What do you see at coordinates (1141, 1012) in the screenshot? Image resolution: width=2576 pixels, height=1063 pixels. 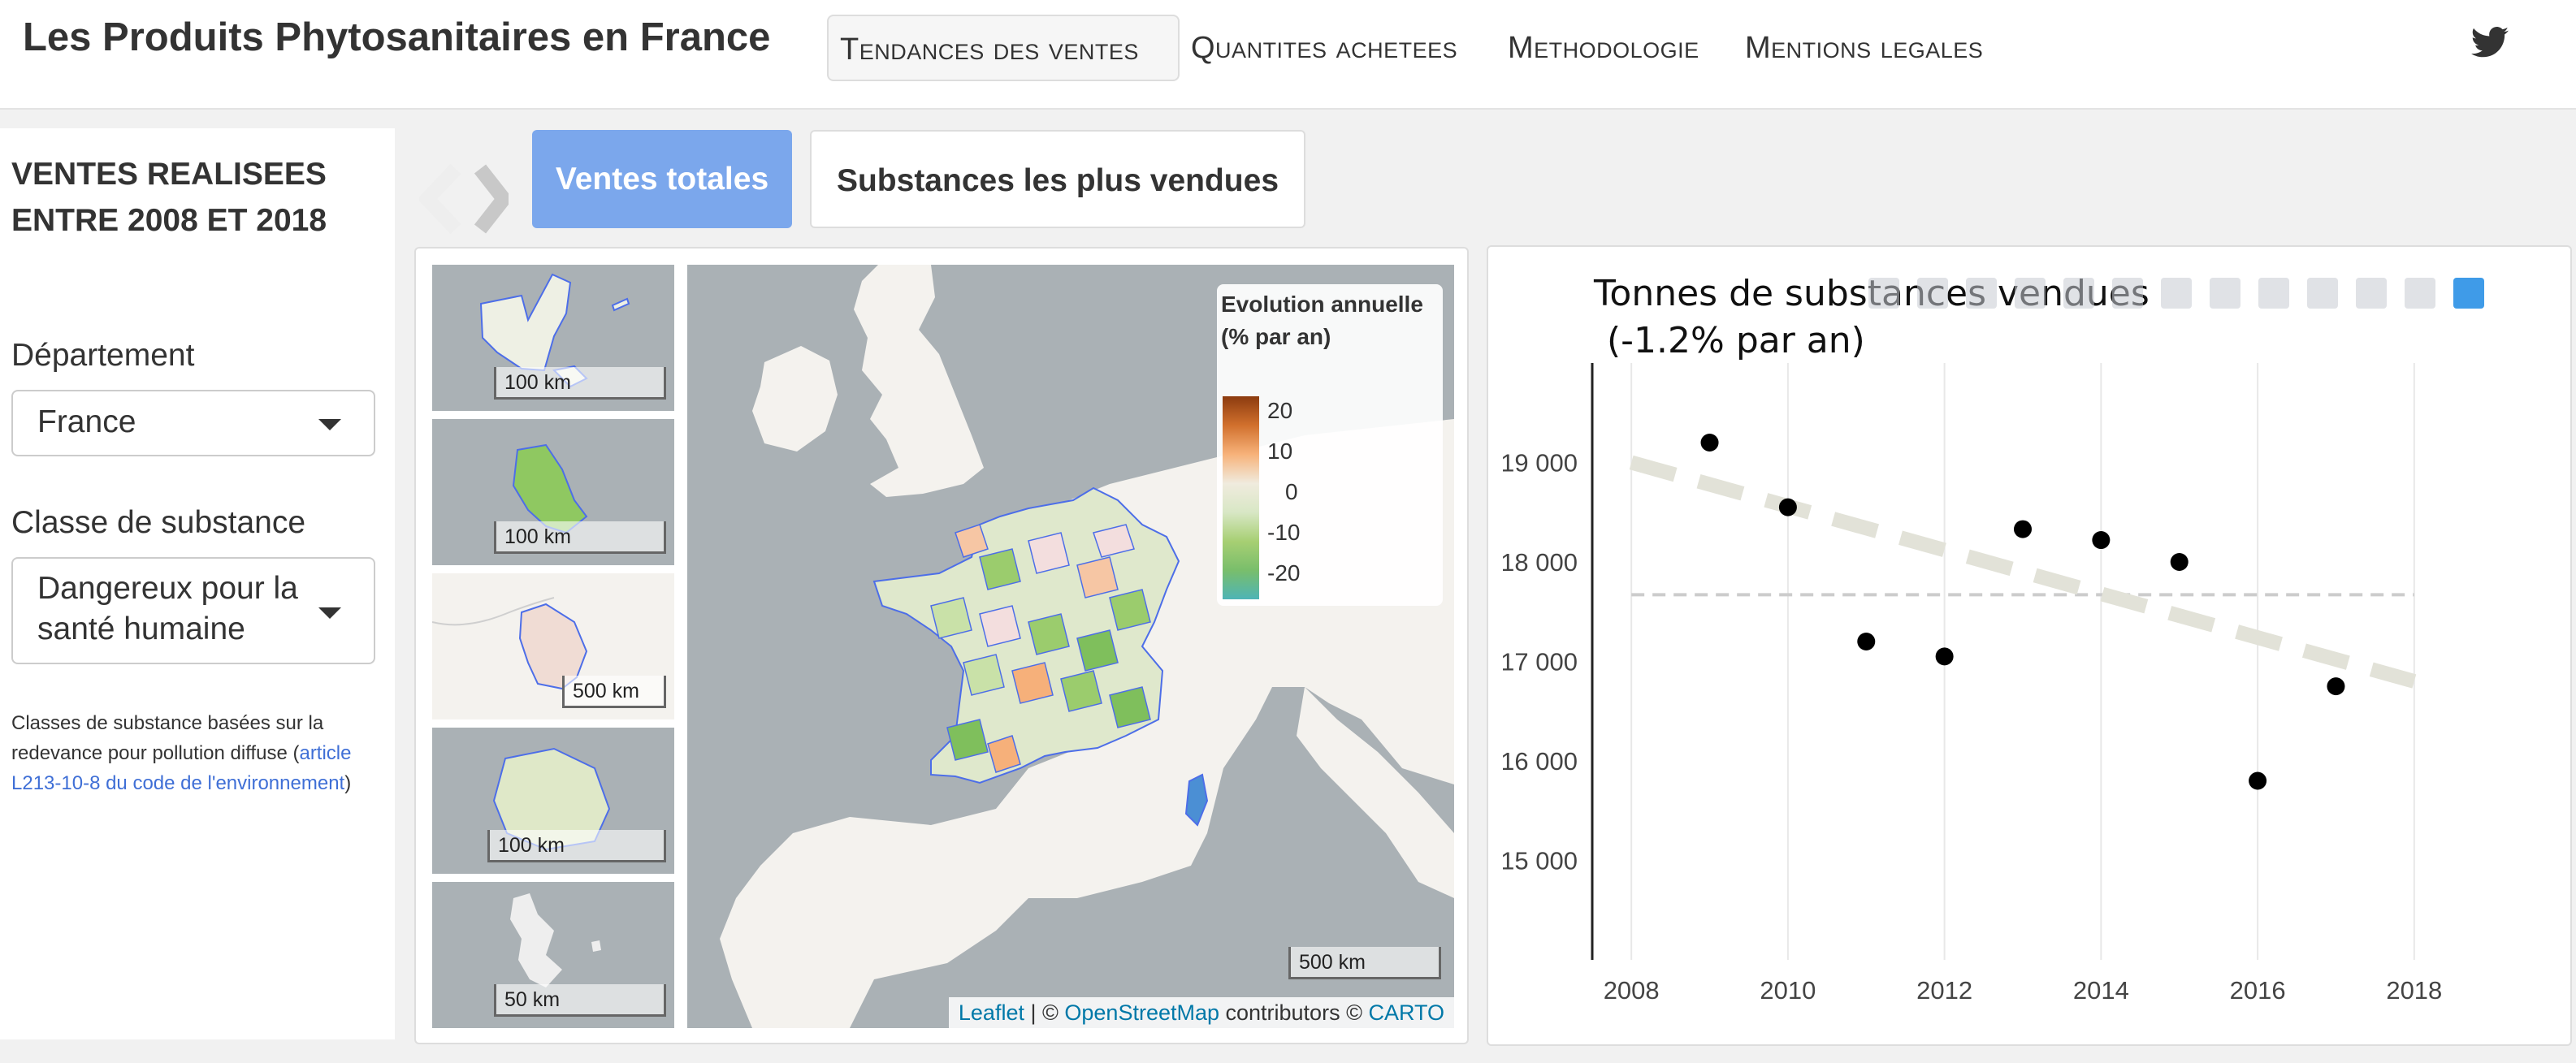 I see `osm-link: OpenStreetMap` at bounding box center [1141, 1012].